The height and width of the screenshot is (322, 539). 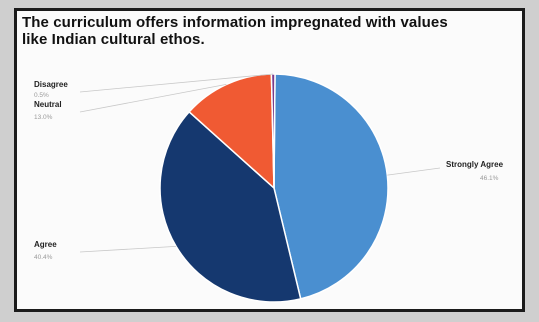 I want to click on label-agree: Agree, so click(x=45, y=244).